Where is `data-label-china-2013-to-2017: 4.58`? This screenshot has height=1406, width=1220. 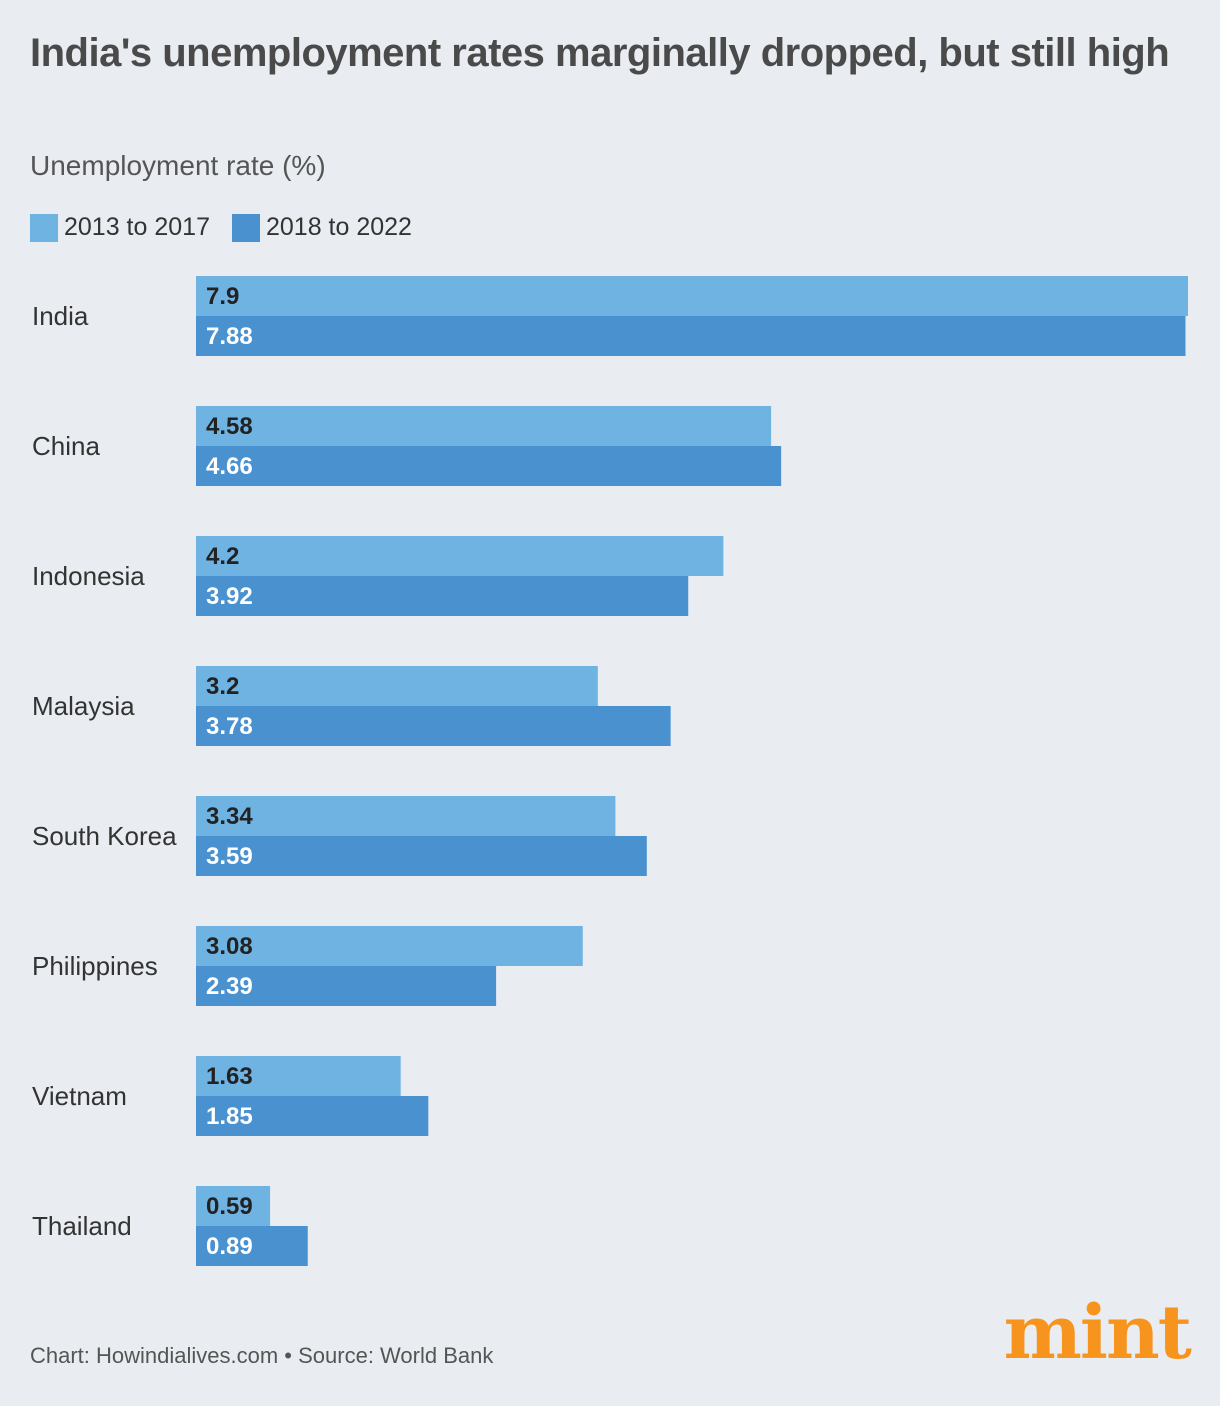 data-label-china-2013-to-2017: 4.58 is located at coordinates (229, 426).